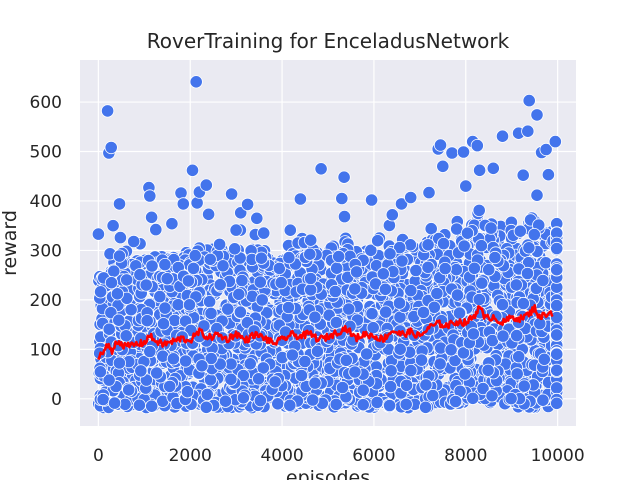 The image size is (640, 480). I want to click on y-tick-label: 100, so click(46, 350).